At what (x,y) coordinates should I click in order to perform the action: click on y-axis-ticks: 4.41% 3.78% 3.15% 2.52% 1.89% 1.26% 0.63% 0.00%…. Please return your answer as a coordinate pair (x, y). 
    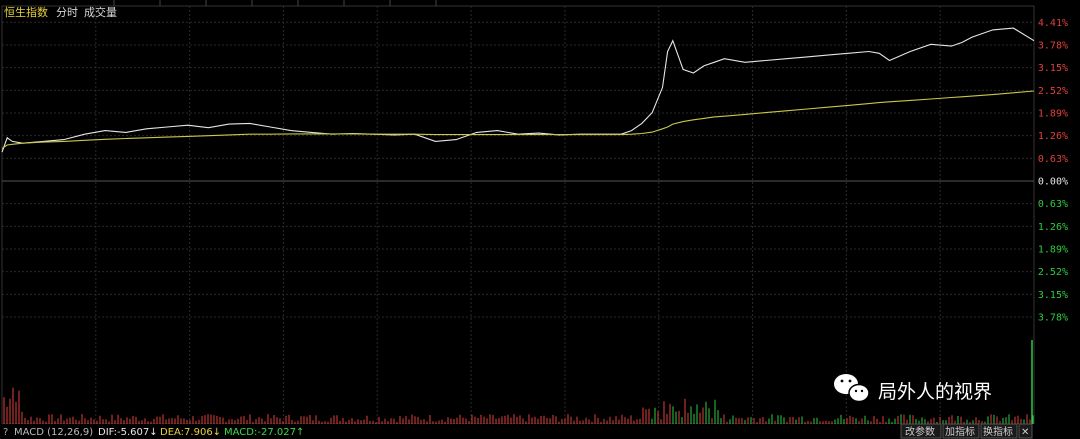
    Looking at the image, I should click on (1053, 171).